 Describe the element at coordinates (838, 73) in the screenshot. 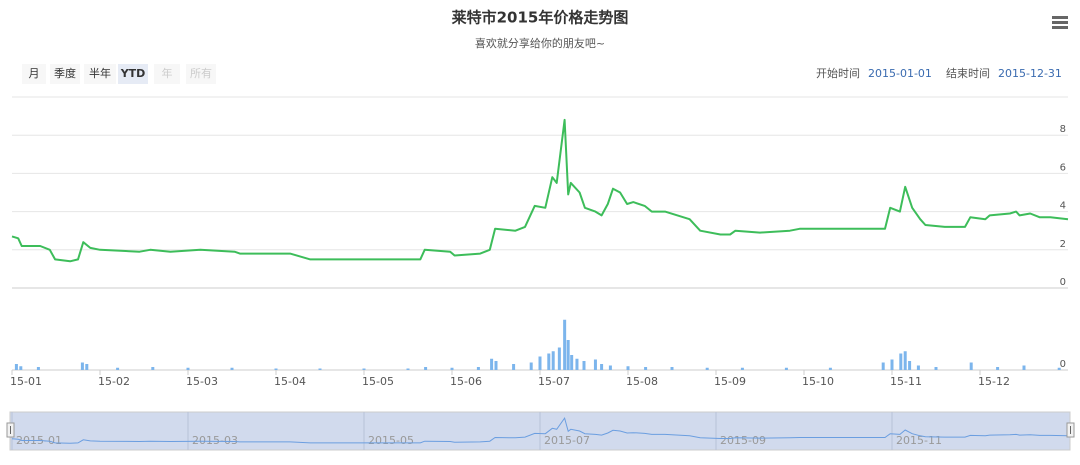

I see `start-label: 开始时间` at that location.